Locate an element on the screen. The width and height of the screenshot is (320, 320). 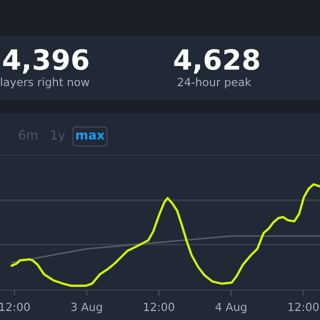
x-tick-label: 3 Aug is located at coordinates (86, 308).